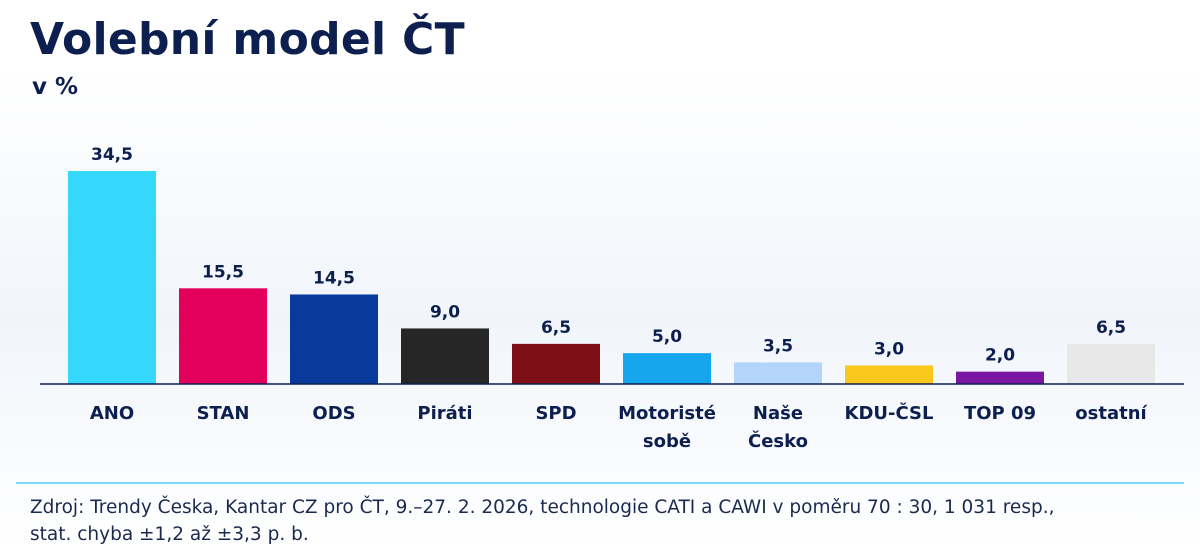 The width and height of the screenshot is (1200, 552). Describe the element at coordinates (889, 349) in the screenshot. I see `value-label-kdu-csl: 3,0` at that location.